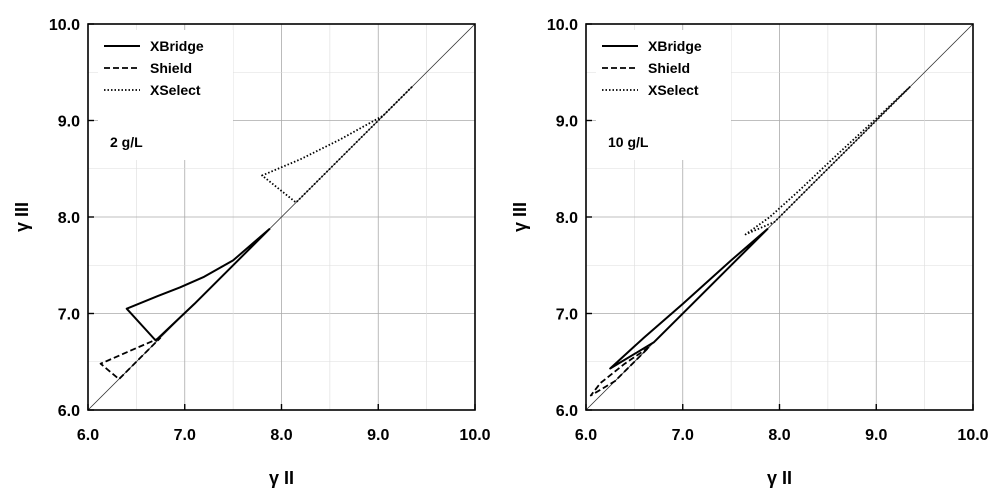  I want to click on concentration-annotation: 10 g/L, so click(628, 142).